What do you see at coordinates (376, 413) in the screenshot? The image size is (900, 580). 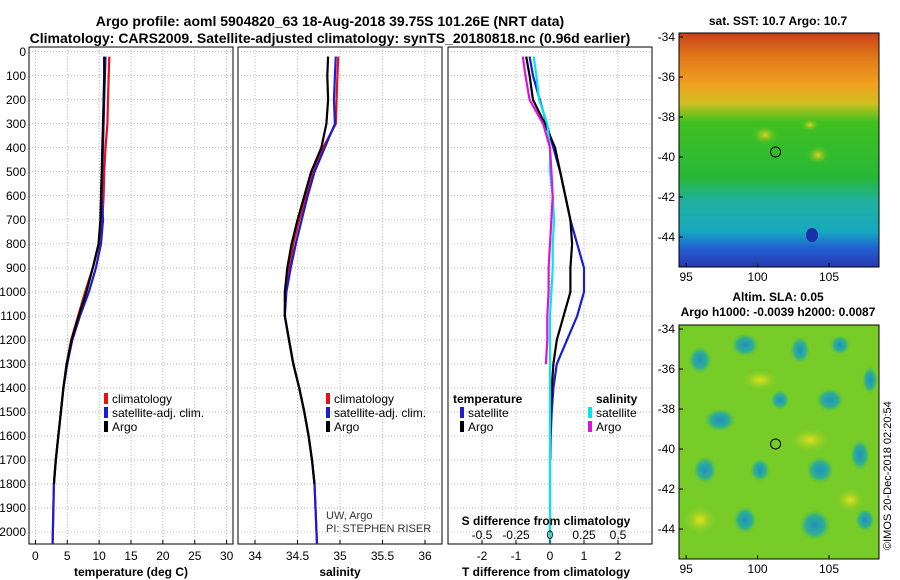 I see `salinity-legend: climatology satellite-adj. clim. Argo` at bounding box center [376, 413].